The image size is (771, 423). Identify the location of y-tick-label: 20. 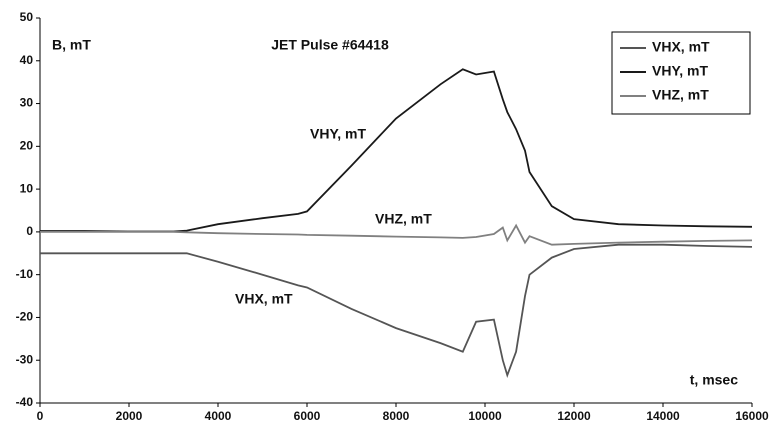
(27, 146).